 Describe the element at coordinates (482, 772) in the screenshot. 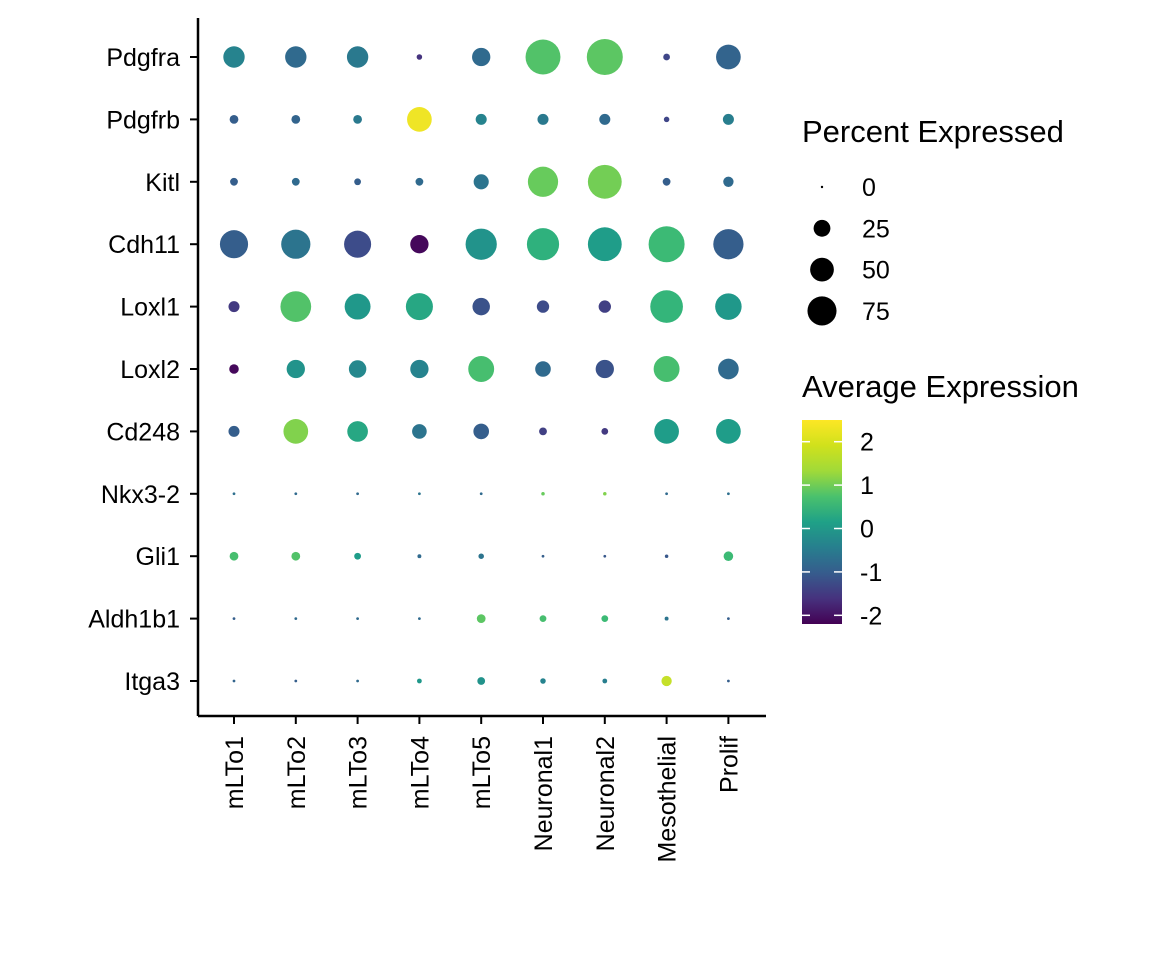

I see `x-tick-label: mLTo5` at that location.